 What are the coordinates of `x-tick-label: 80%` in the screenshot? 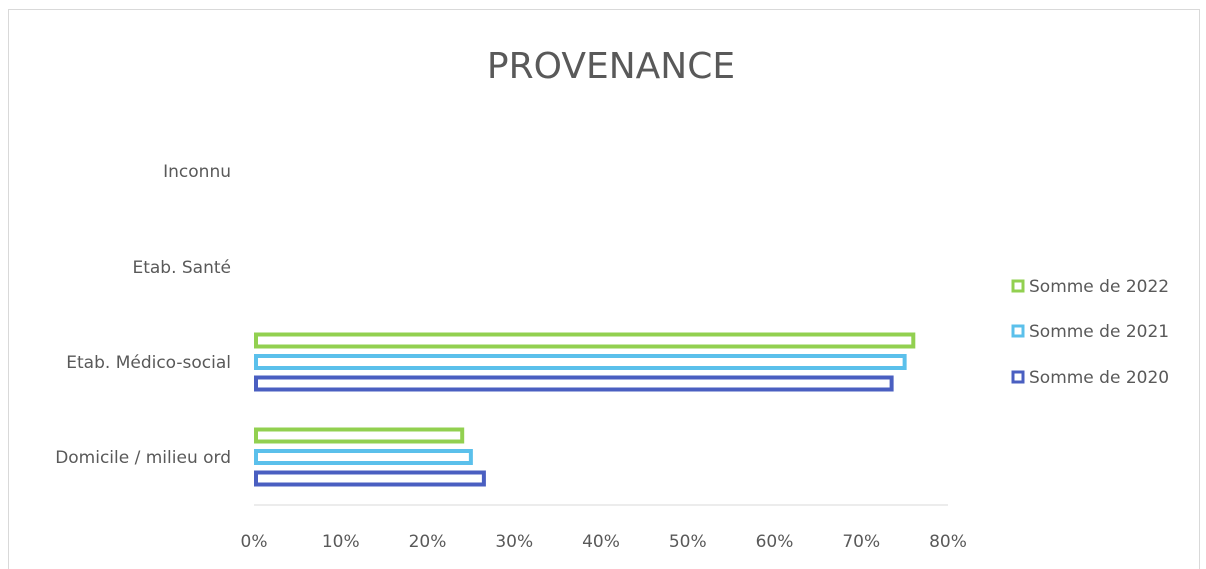 It's located at (948, 542).